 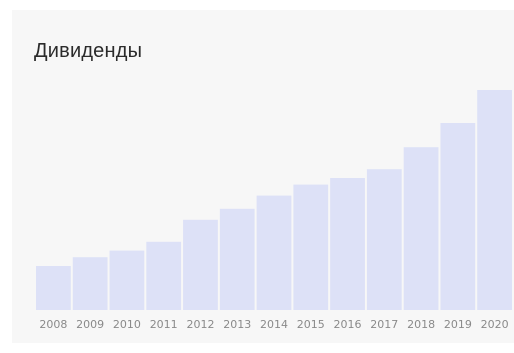 I want to click on bar-2013, so click(x=237, y=259).